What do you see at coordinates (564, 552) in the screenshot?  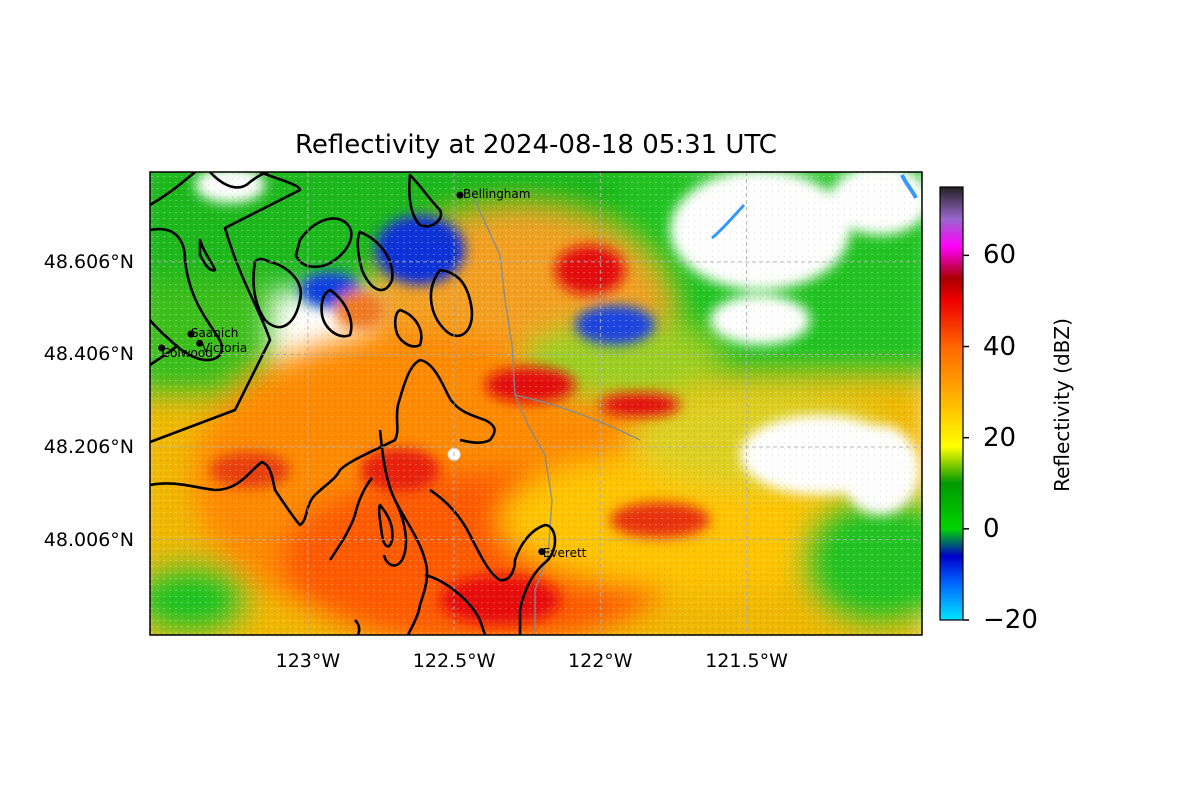 I see `city-label-everett: Everett` at bounding box center [564, 552].